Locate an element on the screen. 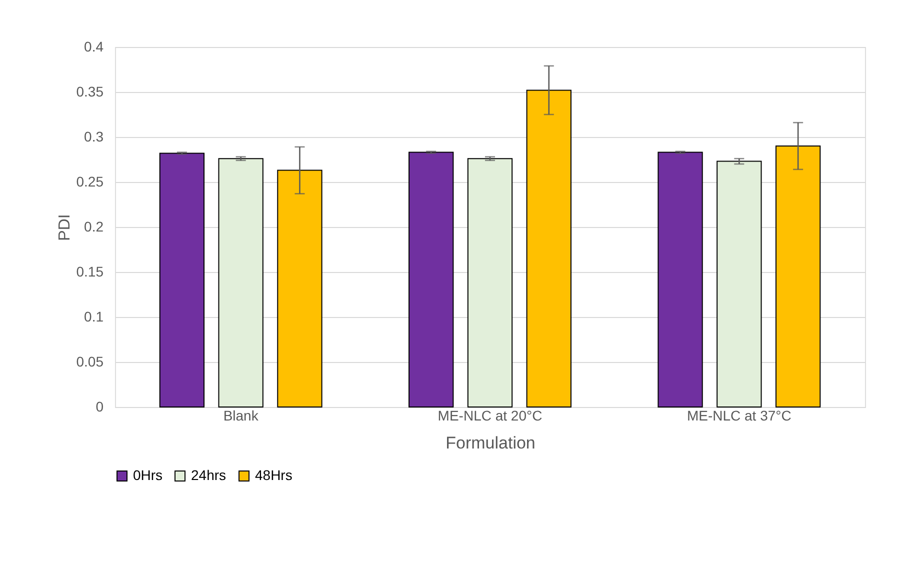 The image size is (915, 573). y-tick-label: 0.35 is located at coordinates (90, 92).